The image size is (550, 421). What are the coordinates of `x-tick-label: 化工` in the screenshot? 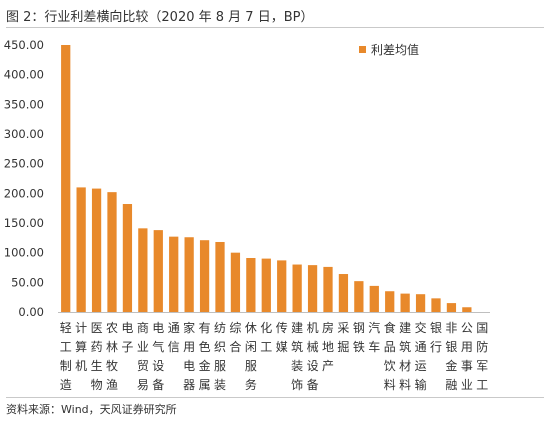 It's located at (266, 337).